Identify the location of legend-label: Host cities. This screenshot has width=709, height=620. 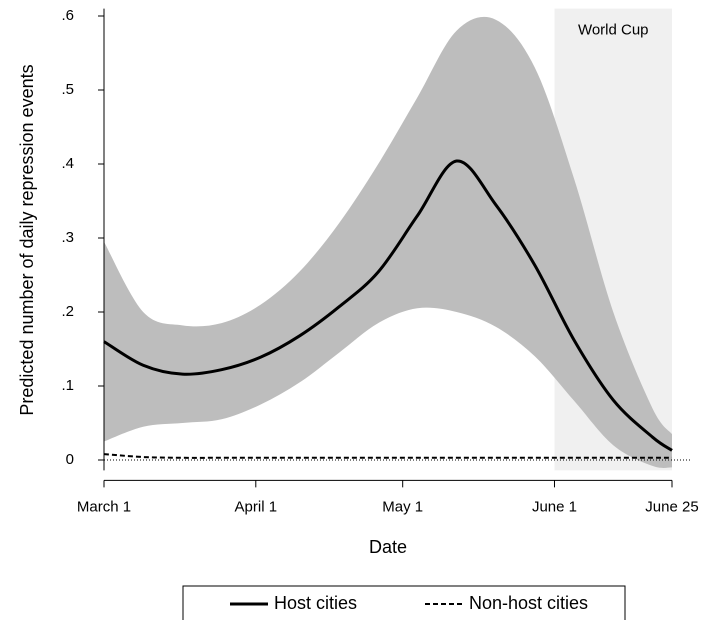
(315, 603).